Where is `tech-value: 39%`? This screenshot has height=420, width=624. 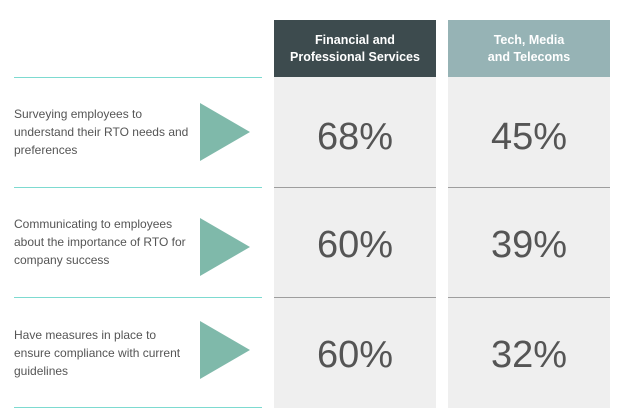 tech-value: 39% is located at coordinates (529, 244).